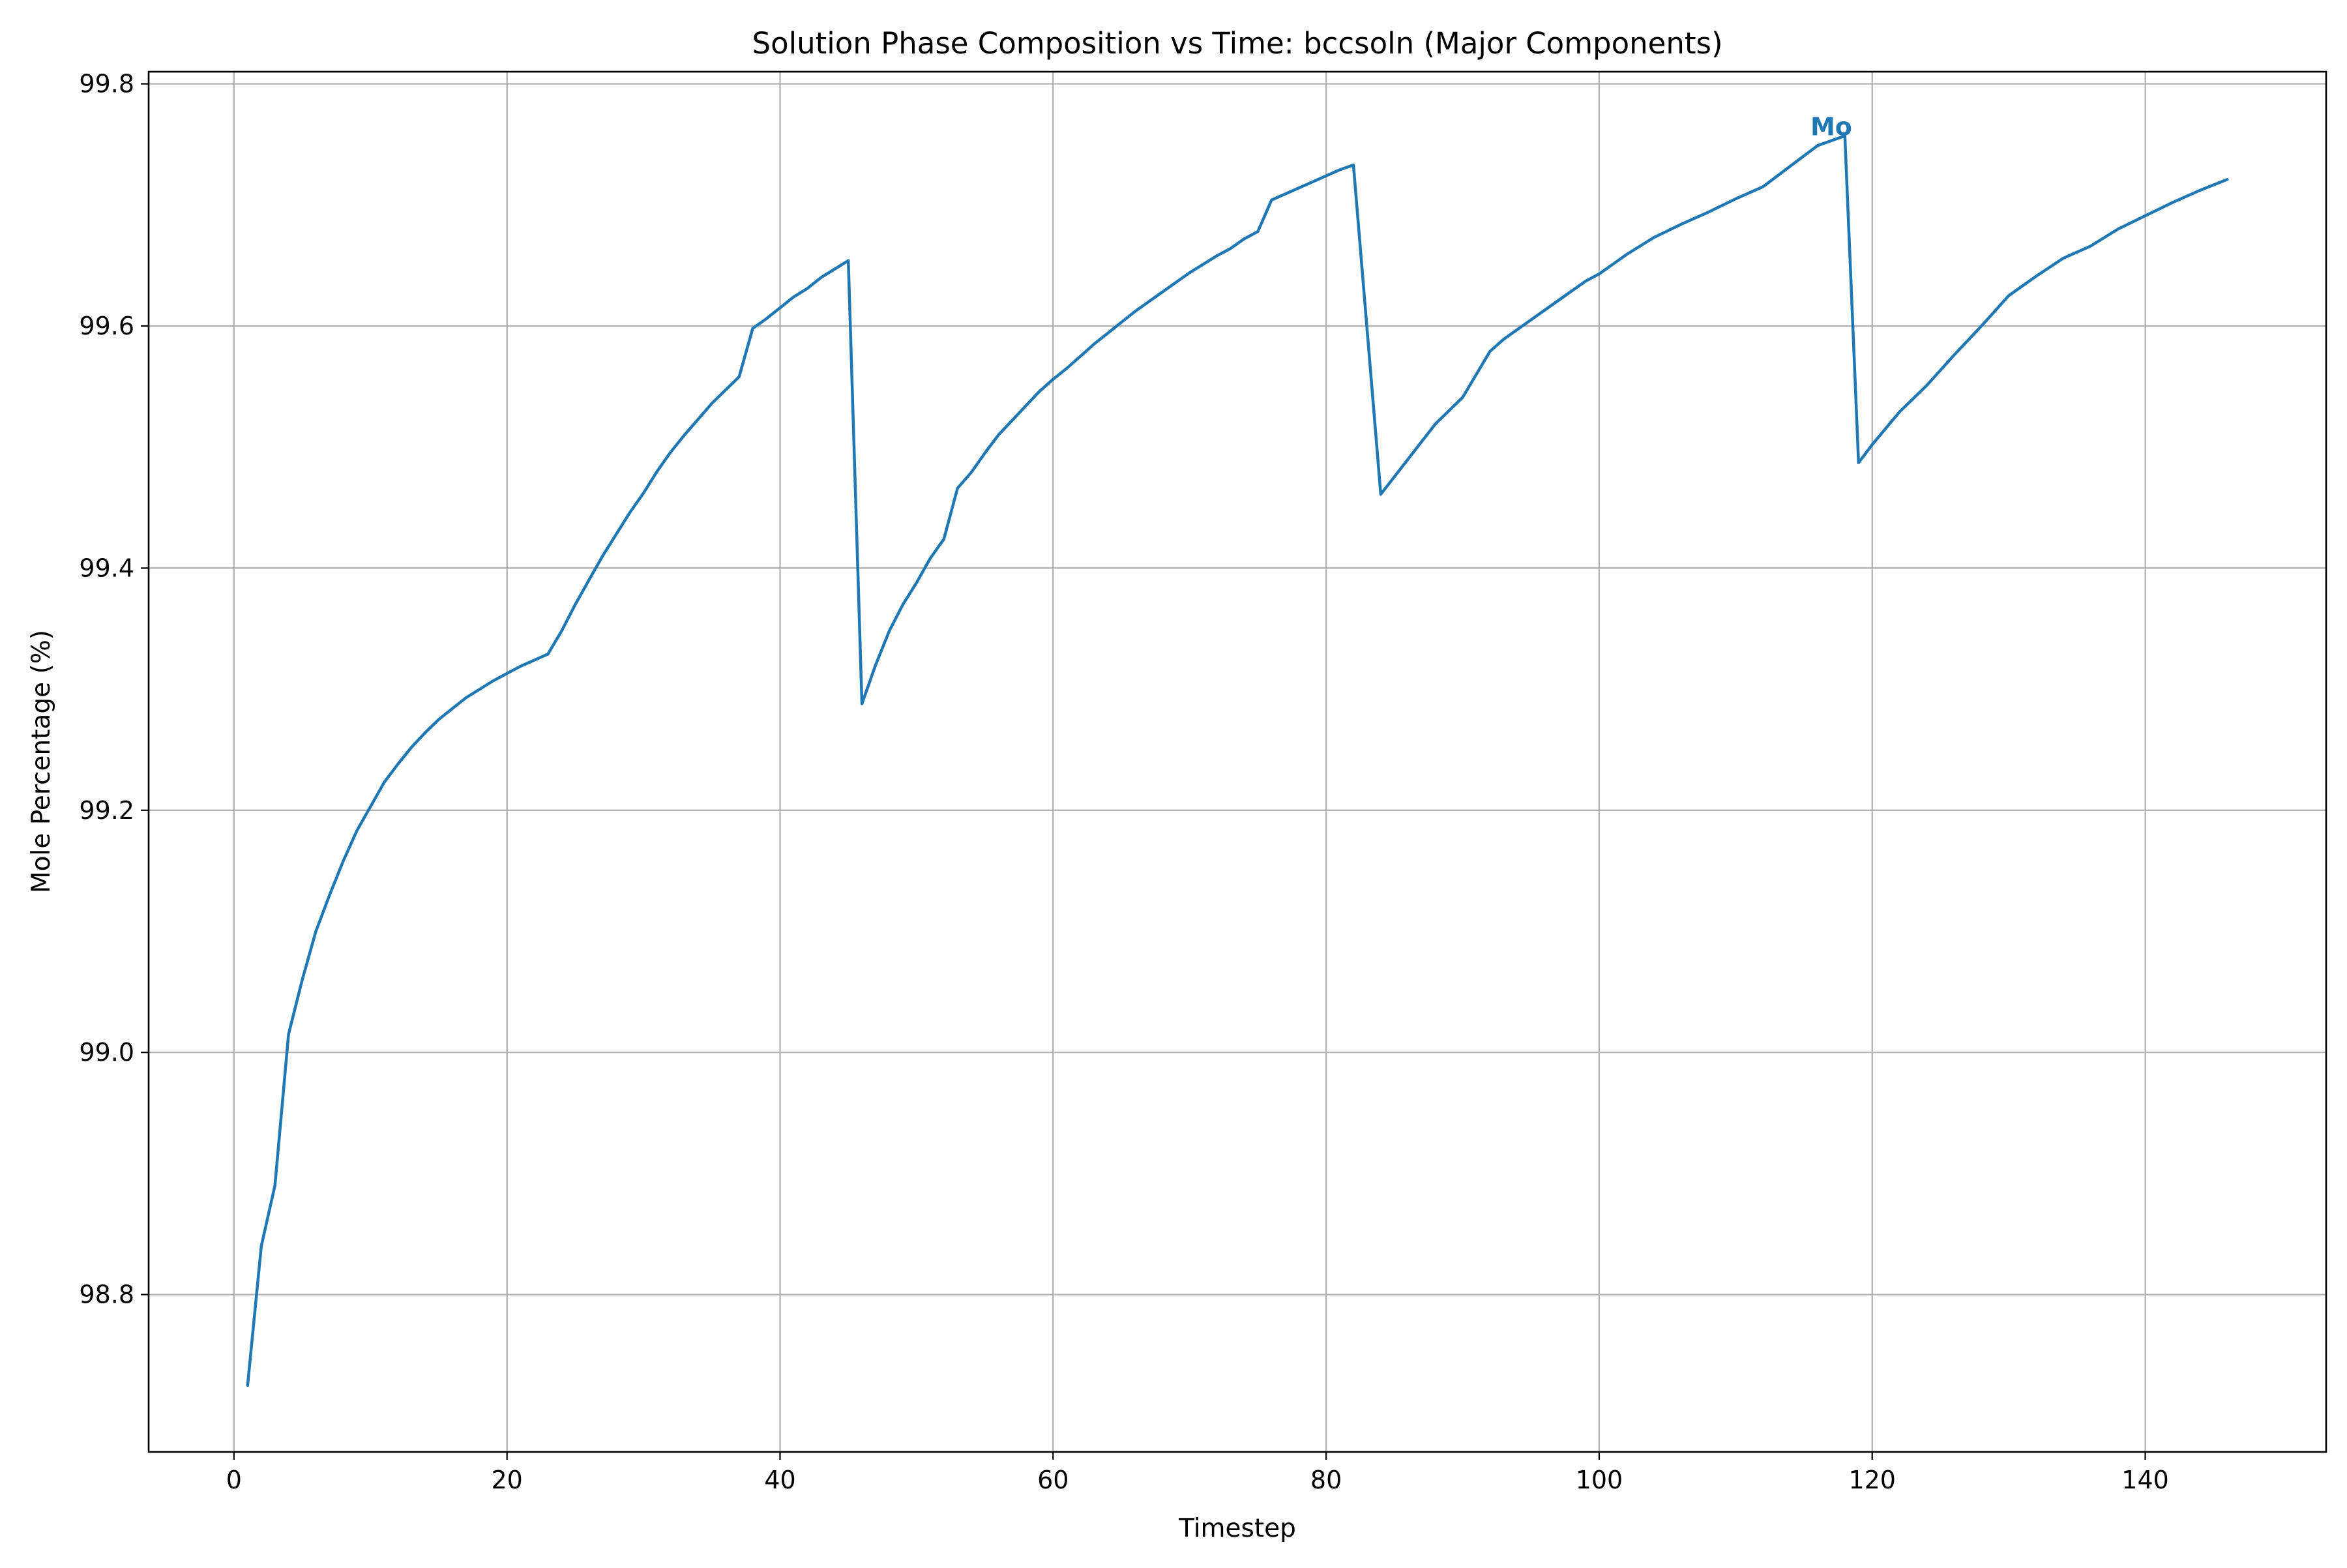 Image resolution: width=2347 pixels, height=1568 pixels. I want to click on y-axis-label: Mole Percentage (%), so click(41, 762).